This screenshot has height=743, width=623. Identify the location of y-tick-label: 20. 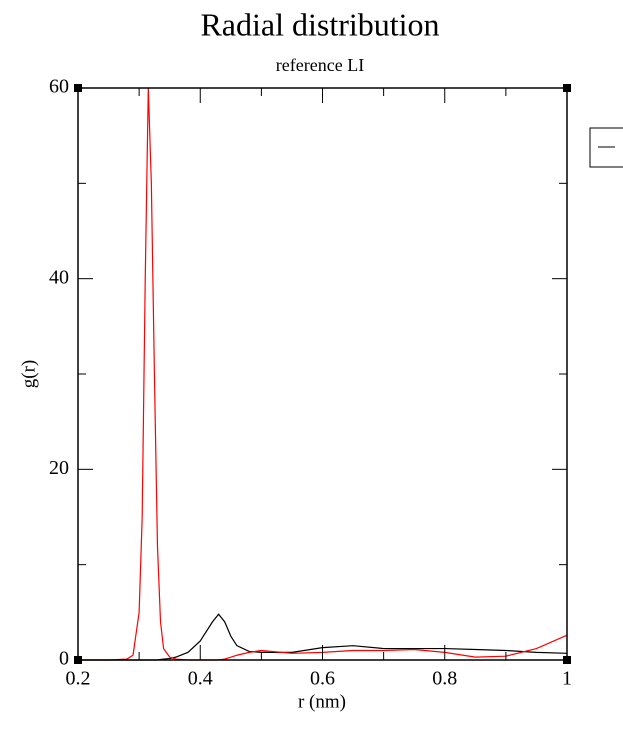
(59, 468).